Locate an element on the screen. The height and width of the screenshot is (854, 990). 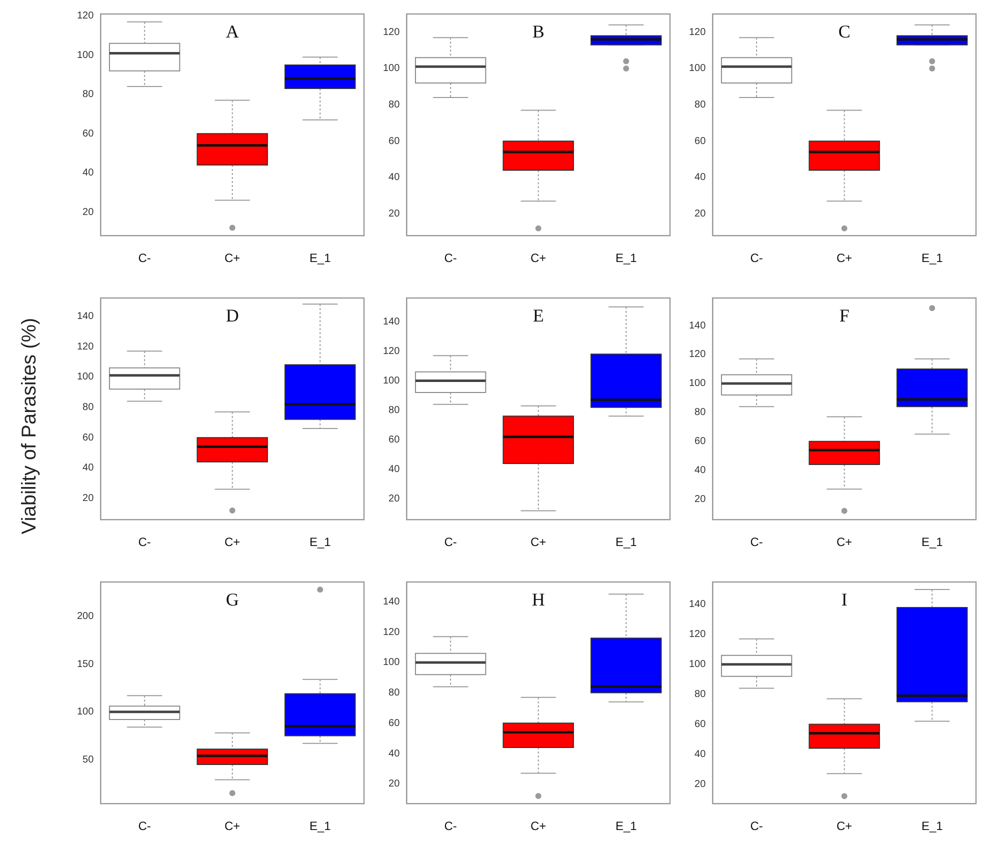
text: I is located at coordinates (844, 600).